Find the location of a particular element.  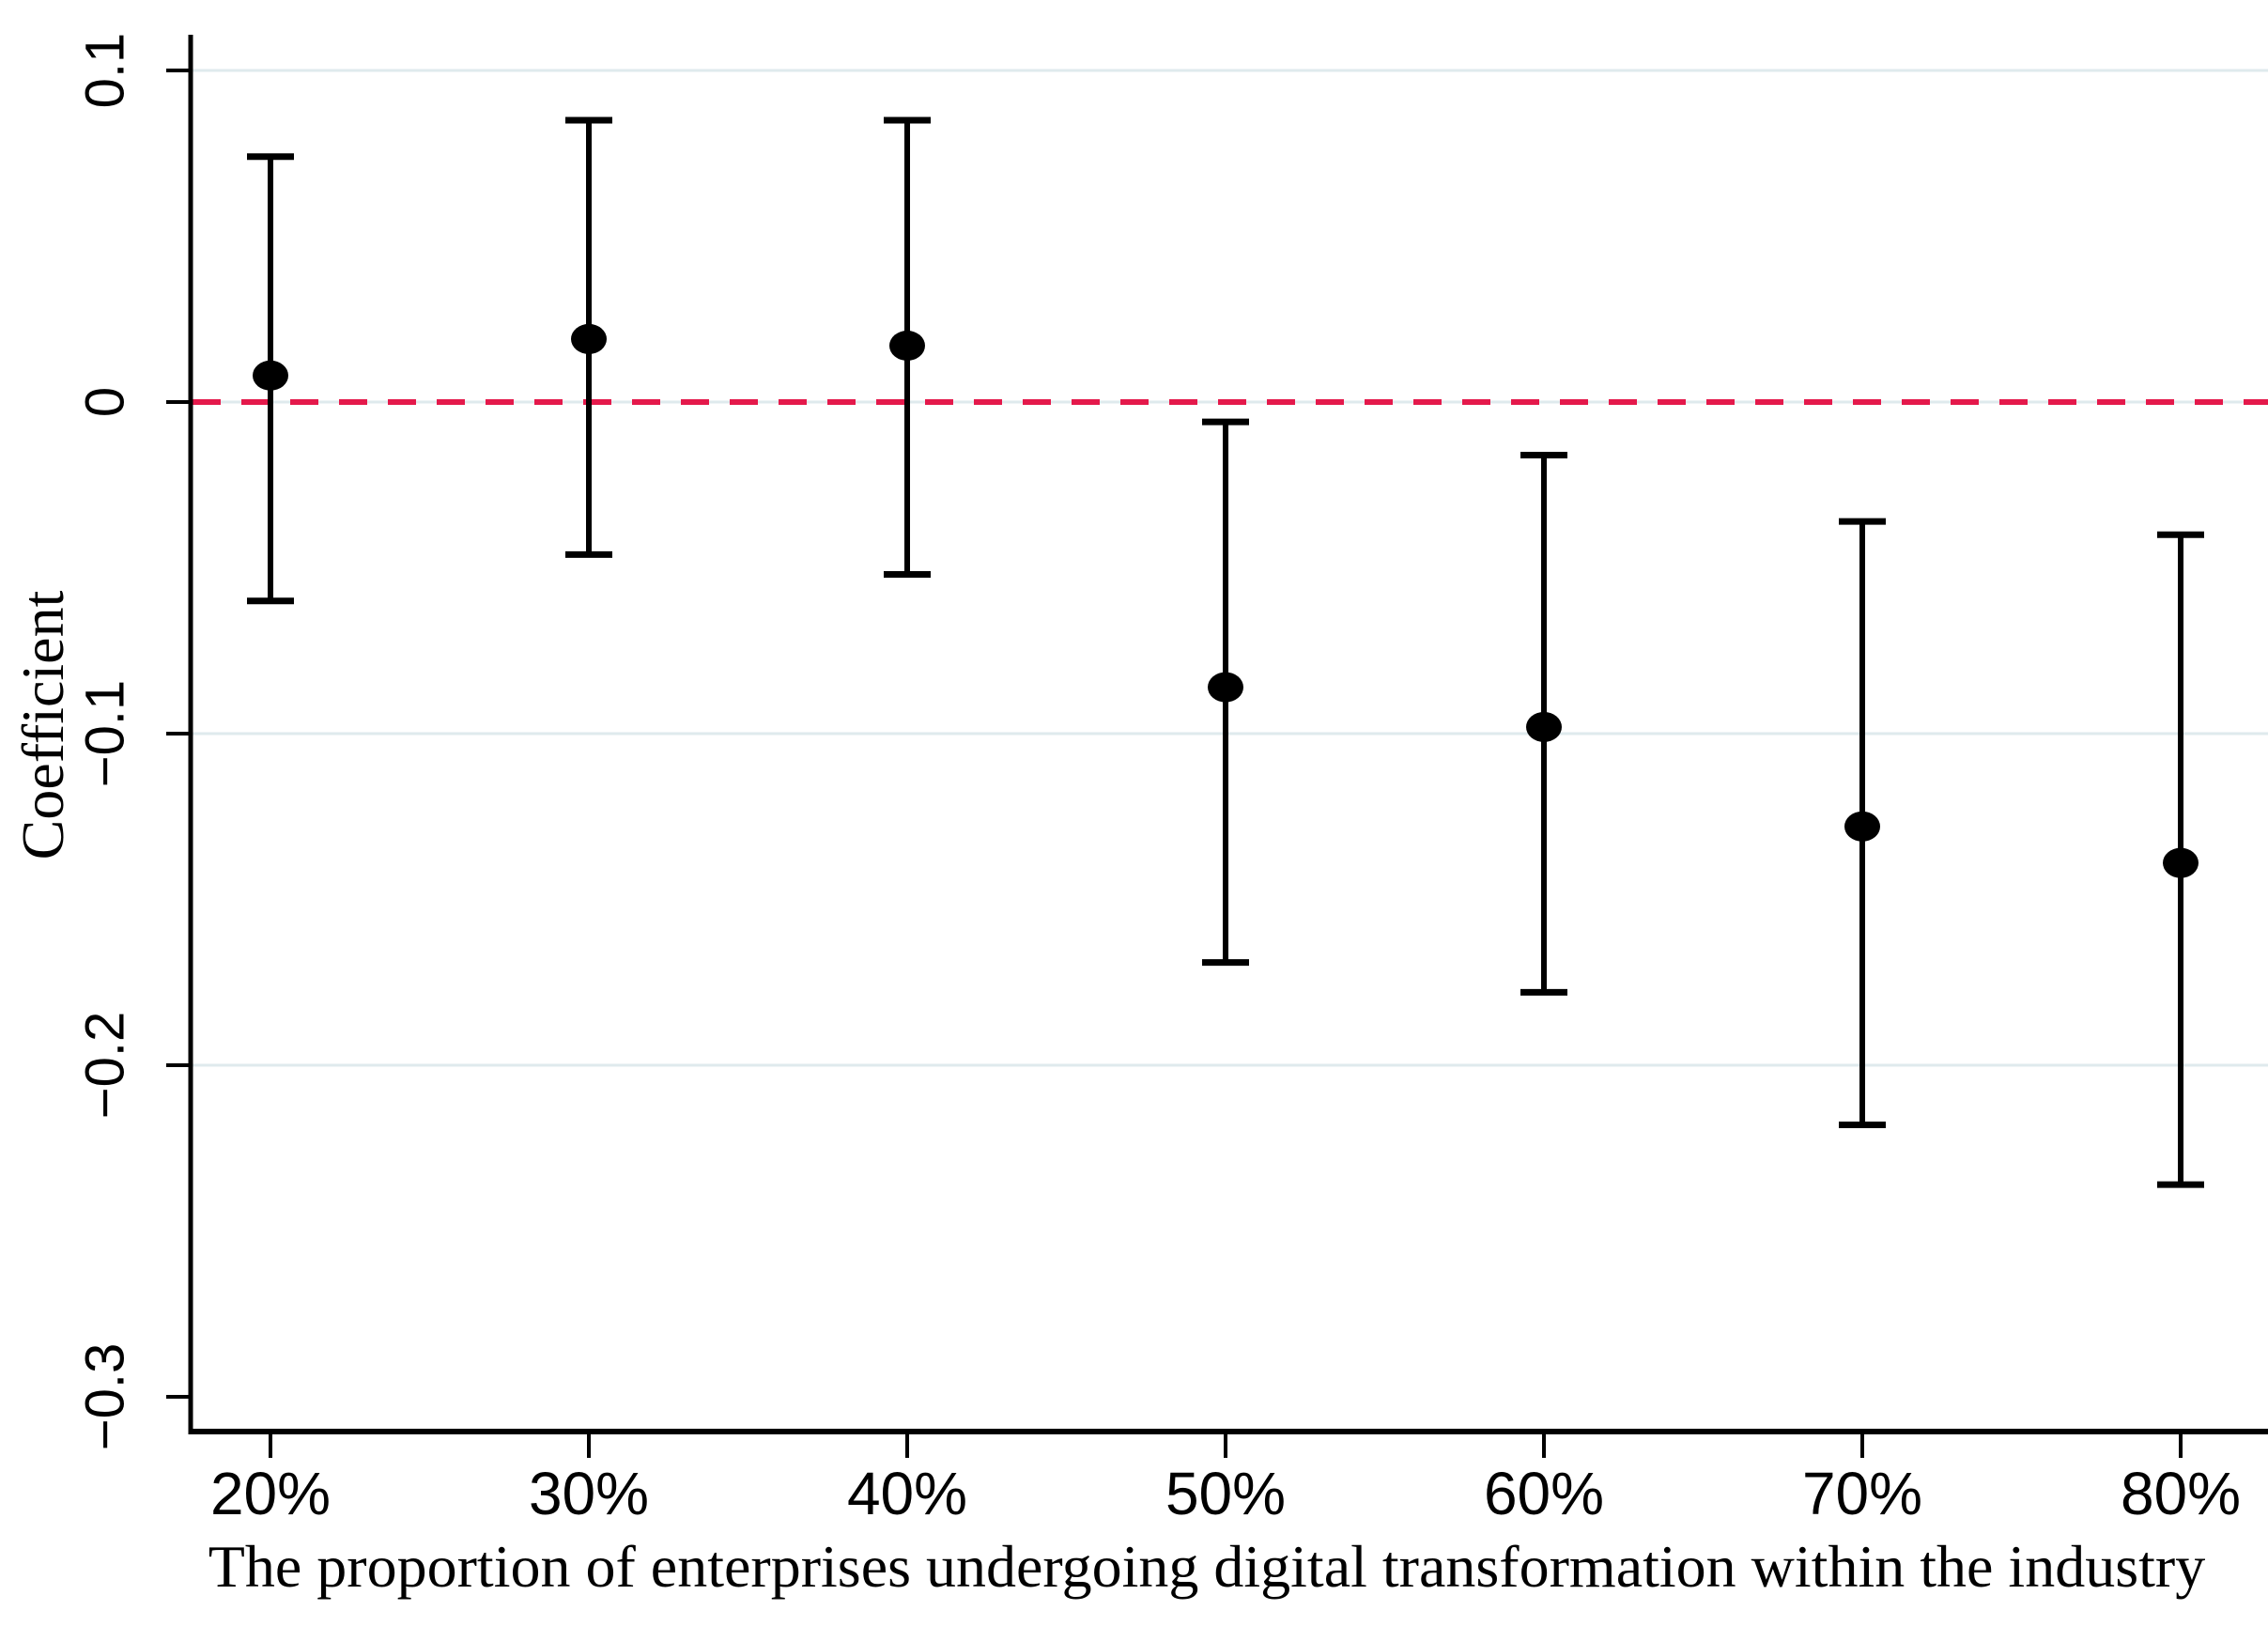

y-axis-title: Coefficient is located at coordinates (43, 725).